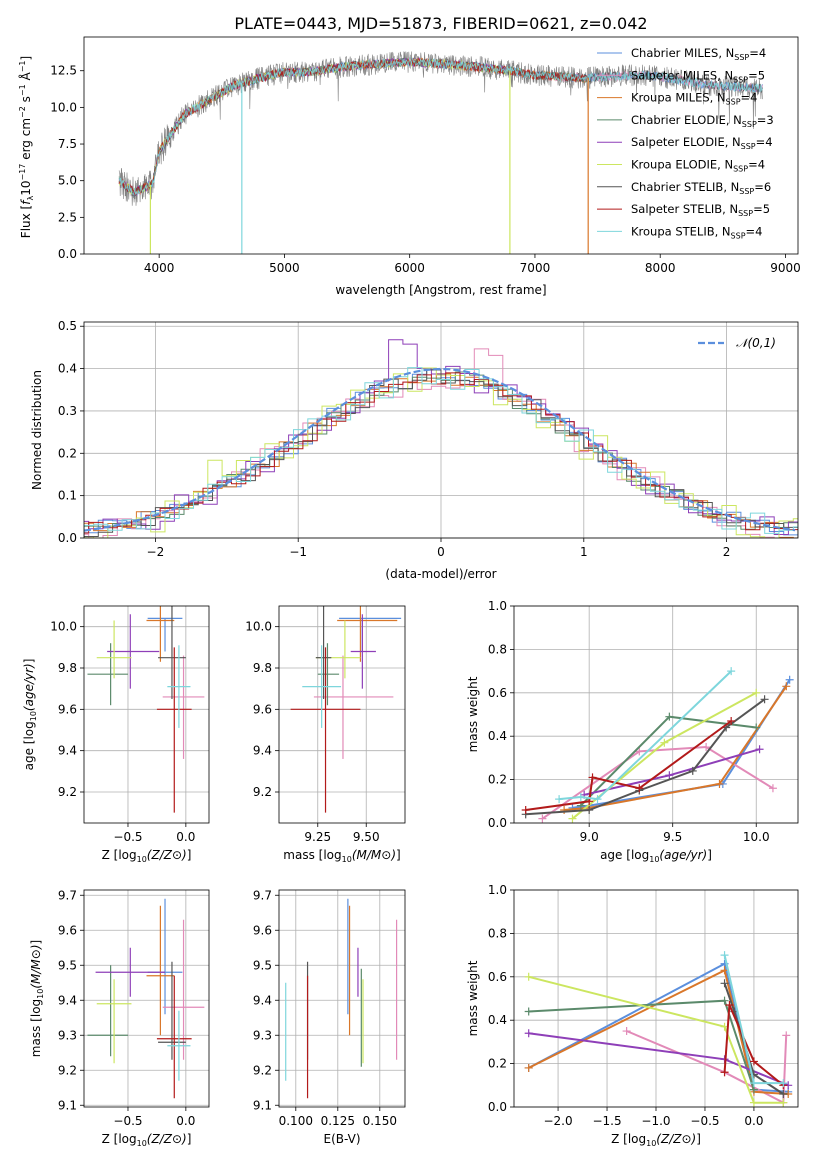  I want to click on histogram-kroupa-stelib, so click(441, 450).